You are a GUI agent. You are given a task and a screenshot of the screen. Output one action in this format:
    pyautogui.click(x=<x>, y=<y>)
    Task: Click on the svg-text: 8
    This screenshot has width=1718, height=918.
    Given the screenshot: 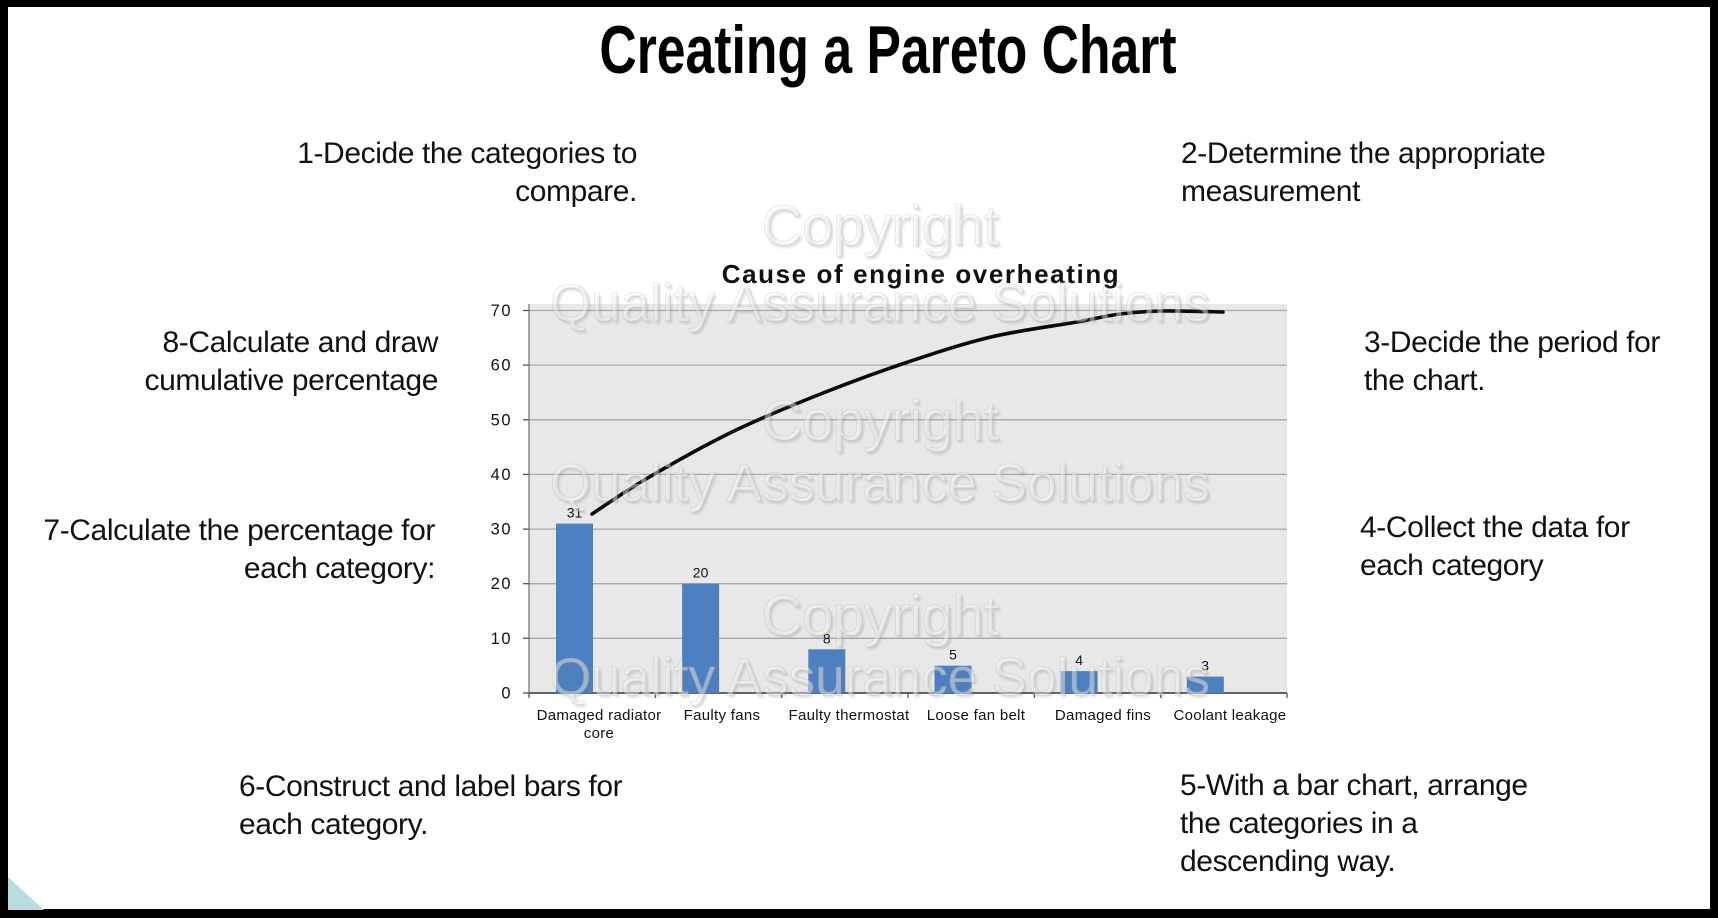 What is the action you would take?
    pyautogui.click(x=827, y=638)
    